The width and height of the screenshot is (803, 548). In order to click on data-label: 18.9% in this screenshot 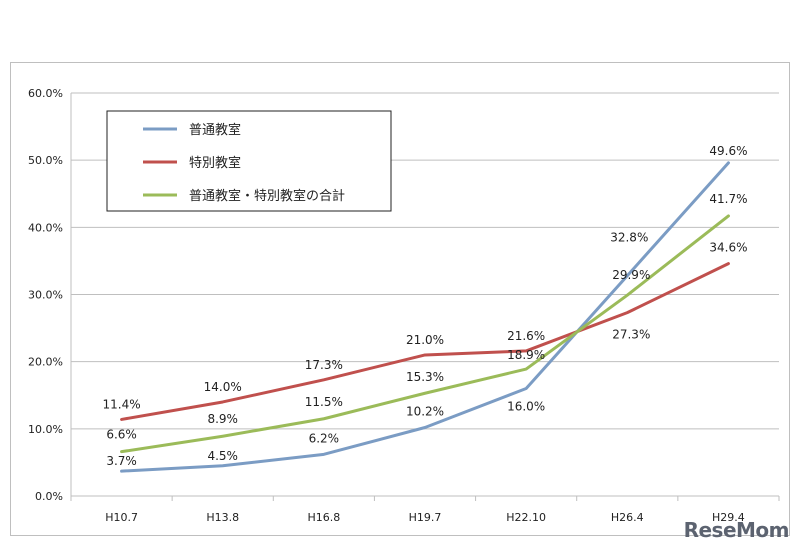, I will do `click(526, 355)`.